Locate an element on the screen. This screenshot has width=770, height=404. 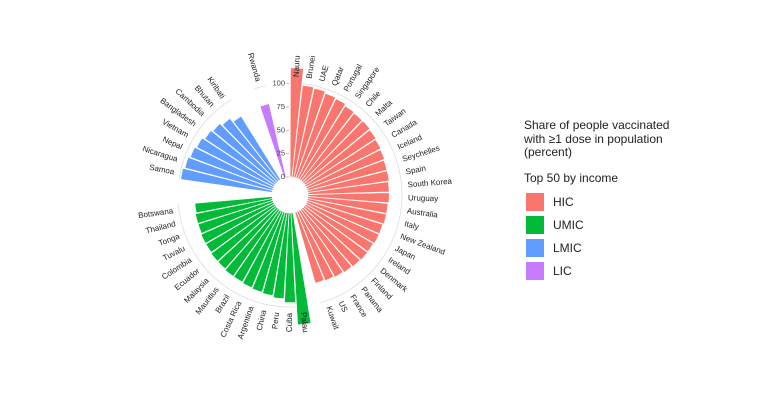
legend-subtitle: Top 50 by income is located at coordinates (571, 178).